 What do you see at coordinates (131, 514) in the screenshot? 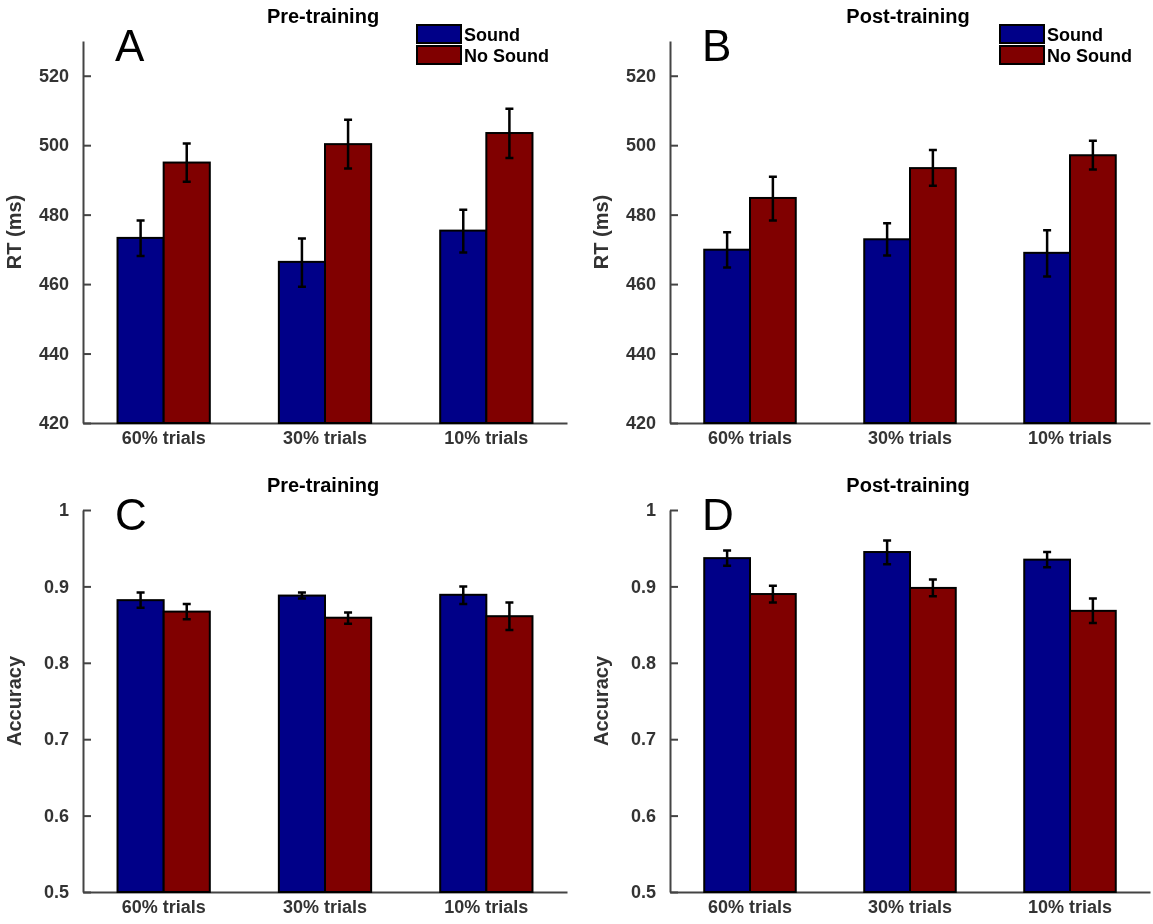
I see `annotation: C` at bounding box center [131, 514].